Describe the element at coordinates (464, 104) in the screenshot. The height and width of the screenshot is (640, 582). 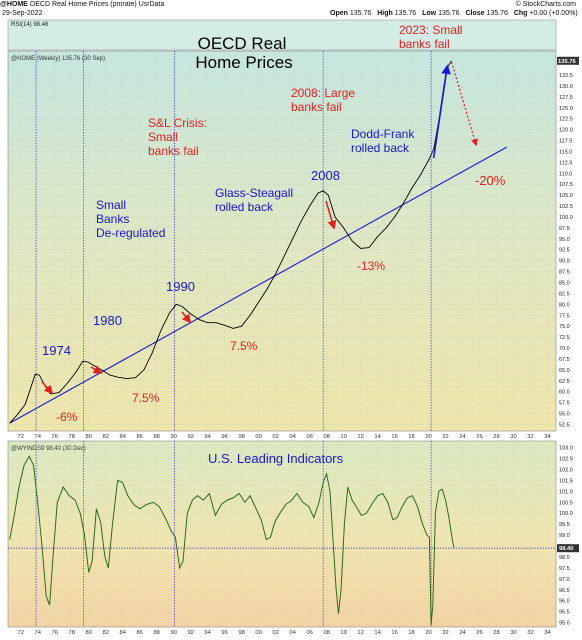
I see `projection-arrow` at that location.